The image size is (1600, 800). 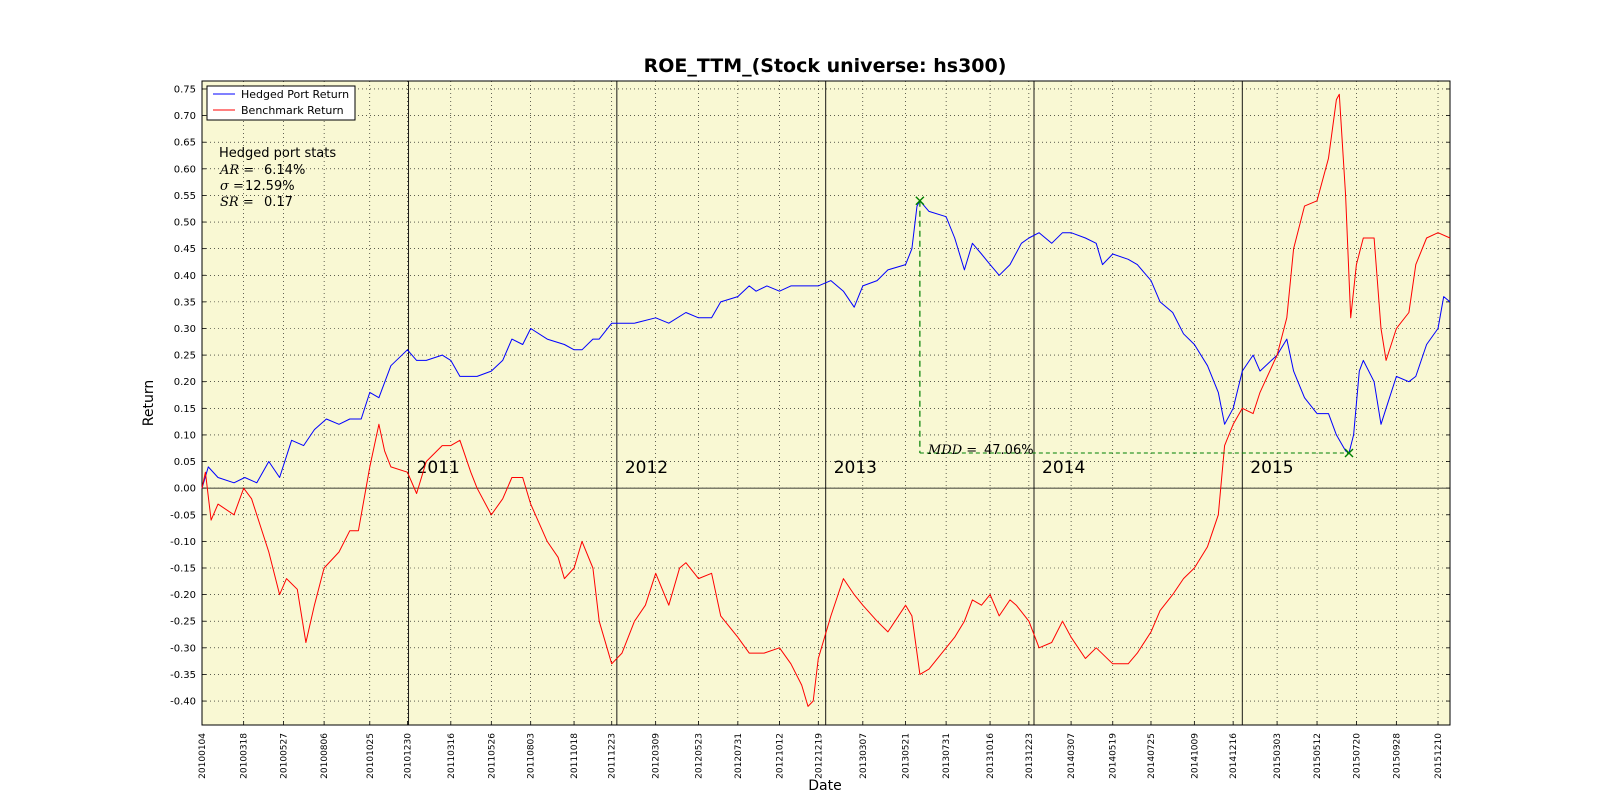 What do you see at coordinates (236, 170) in the screenshot?
I see `stats-ar-label: AR =` at bounding box center [236, 170].